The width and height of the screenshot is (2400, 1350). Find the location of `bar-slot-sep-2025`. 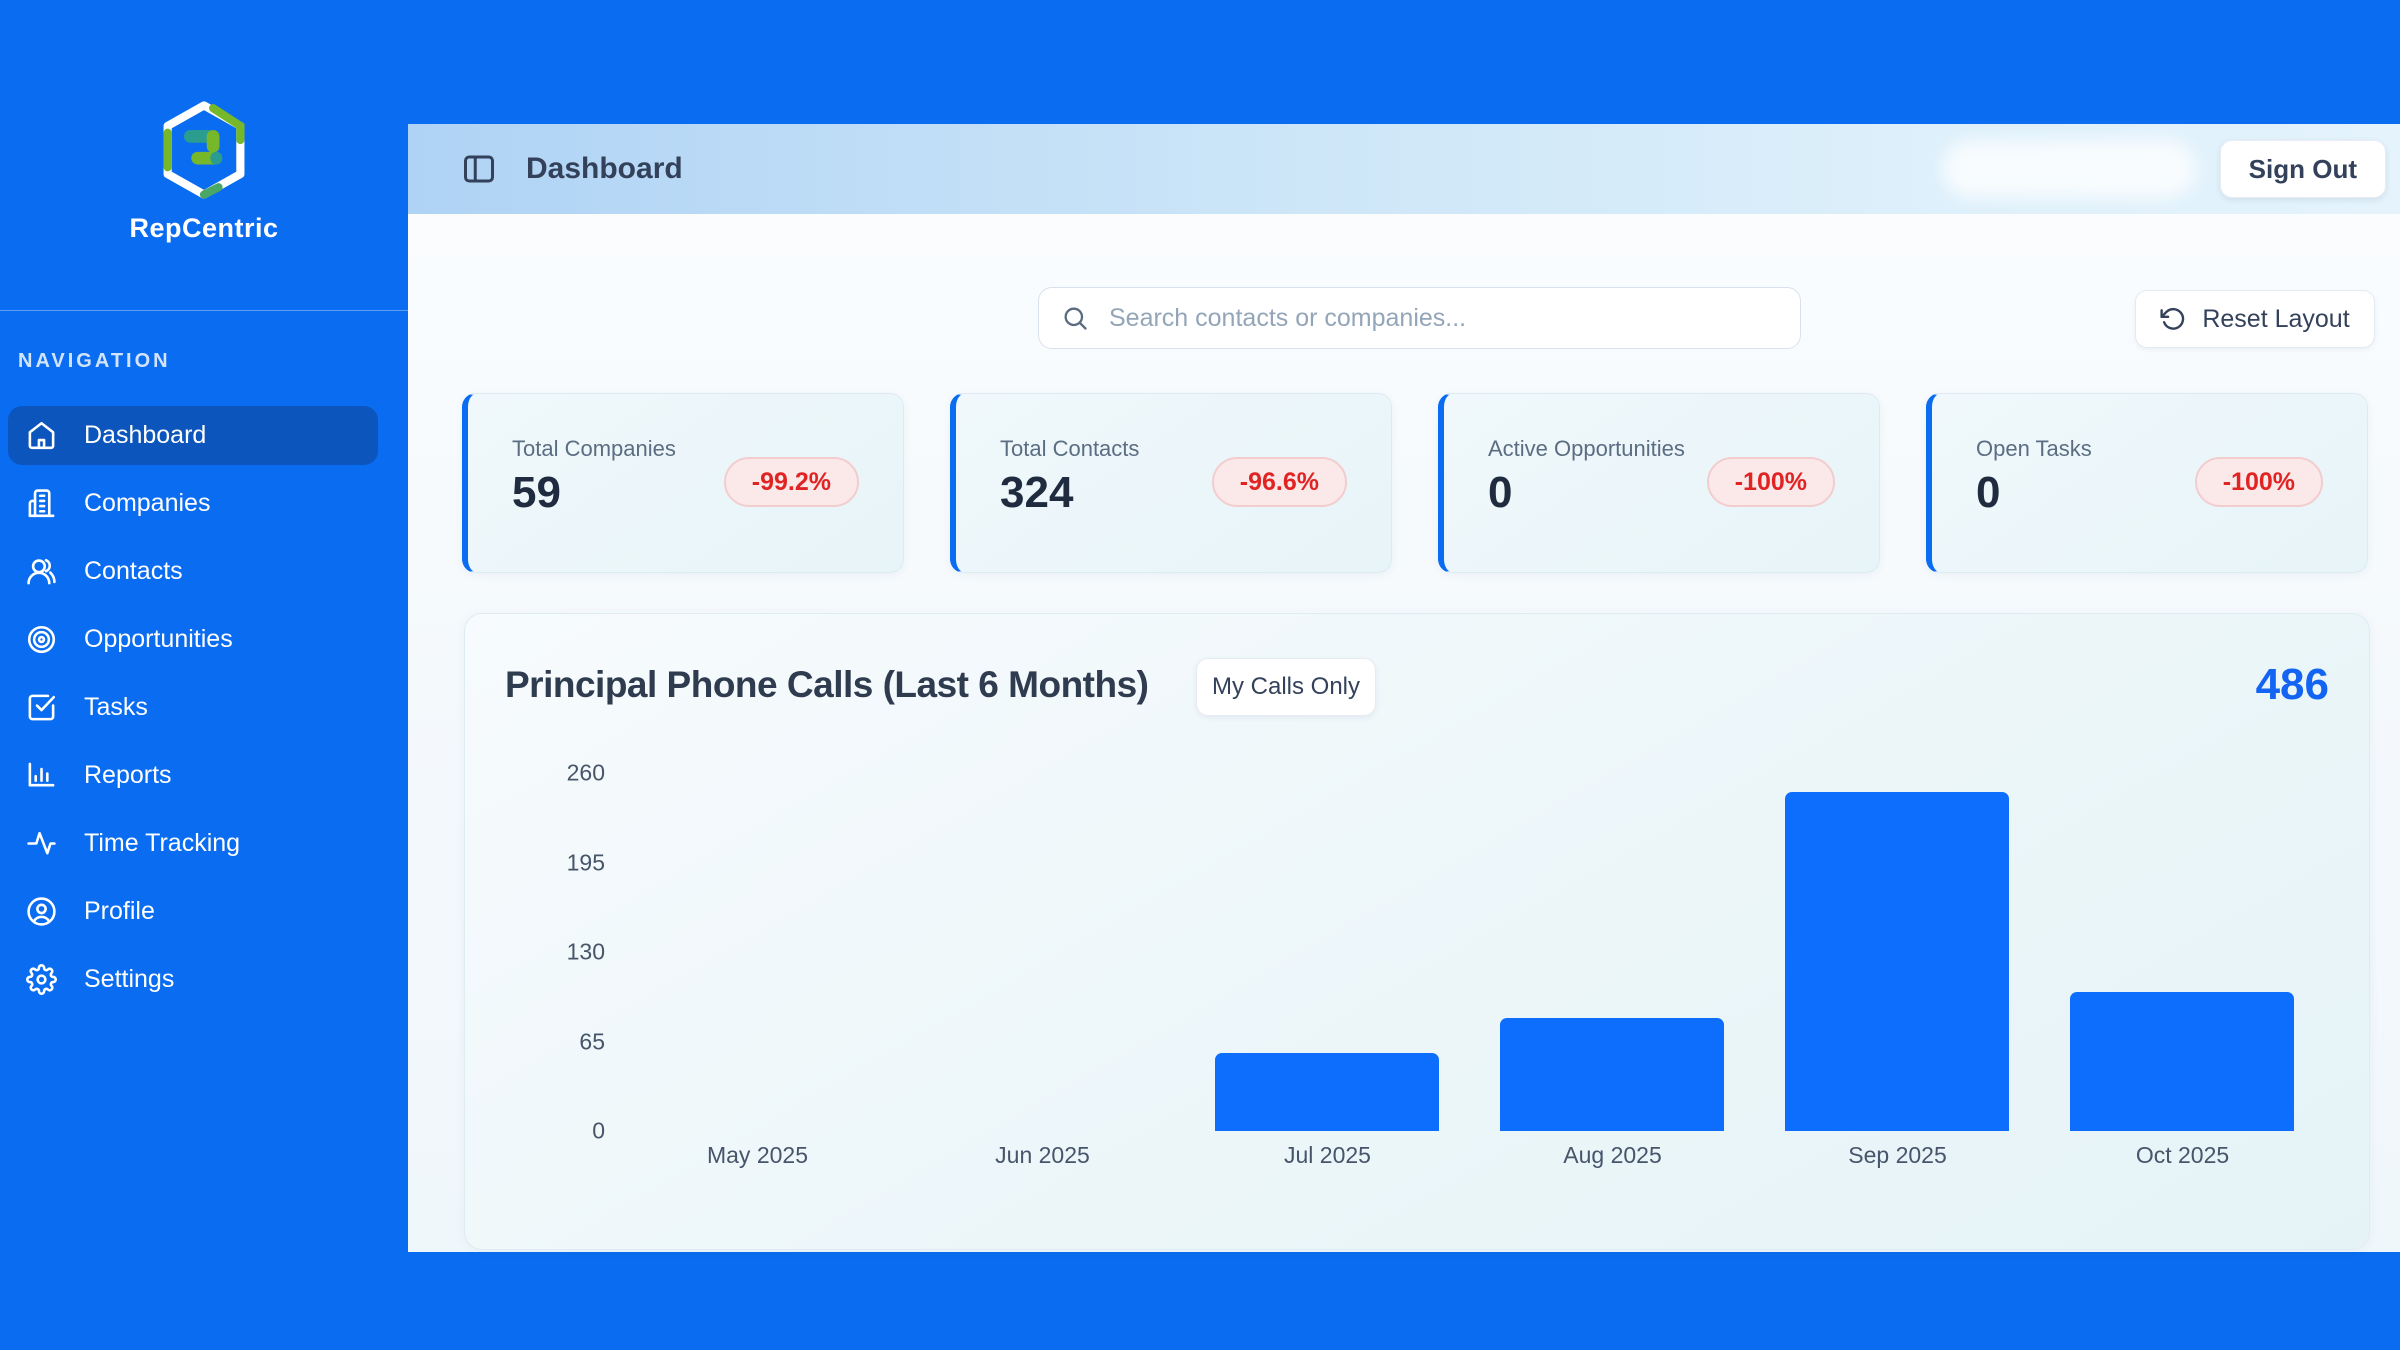

bar-slot-sep-2025 is located at coordinates (1897, 952).